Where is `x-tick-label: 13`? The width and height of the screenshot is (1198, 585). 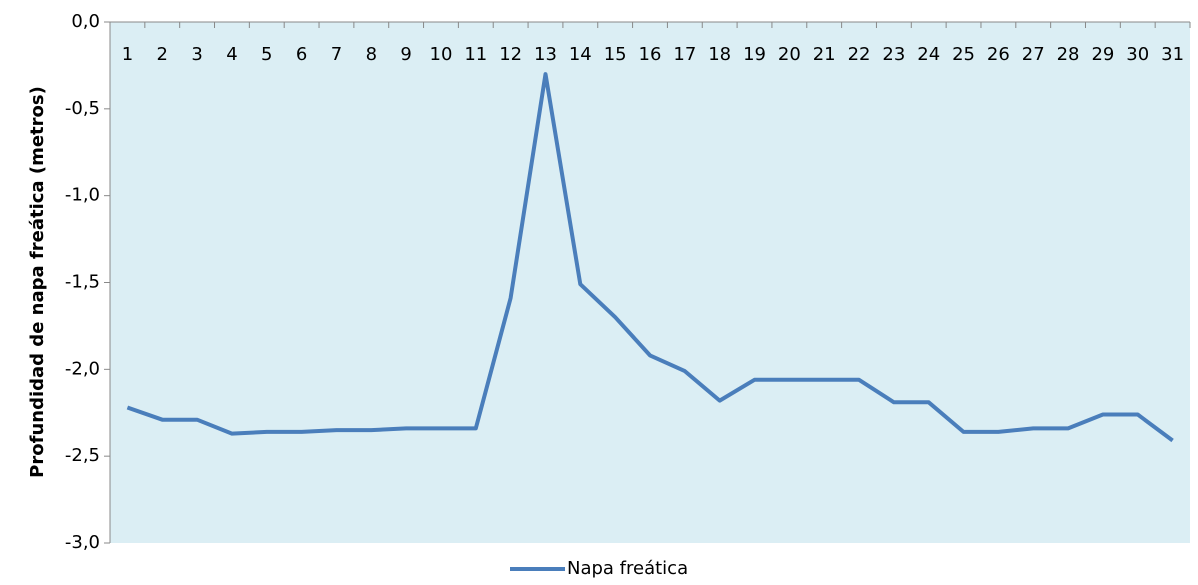
x-tick-label: 13 is located at coordinates (545, 54).